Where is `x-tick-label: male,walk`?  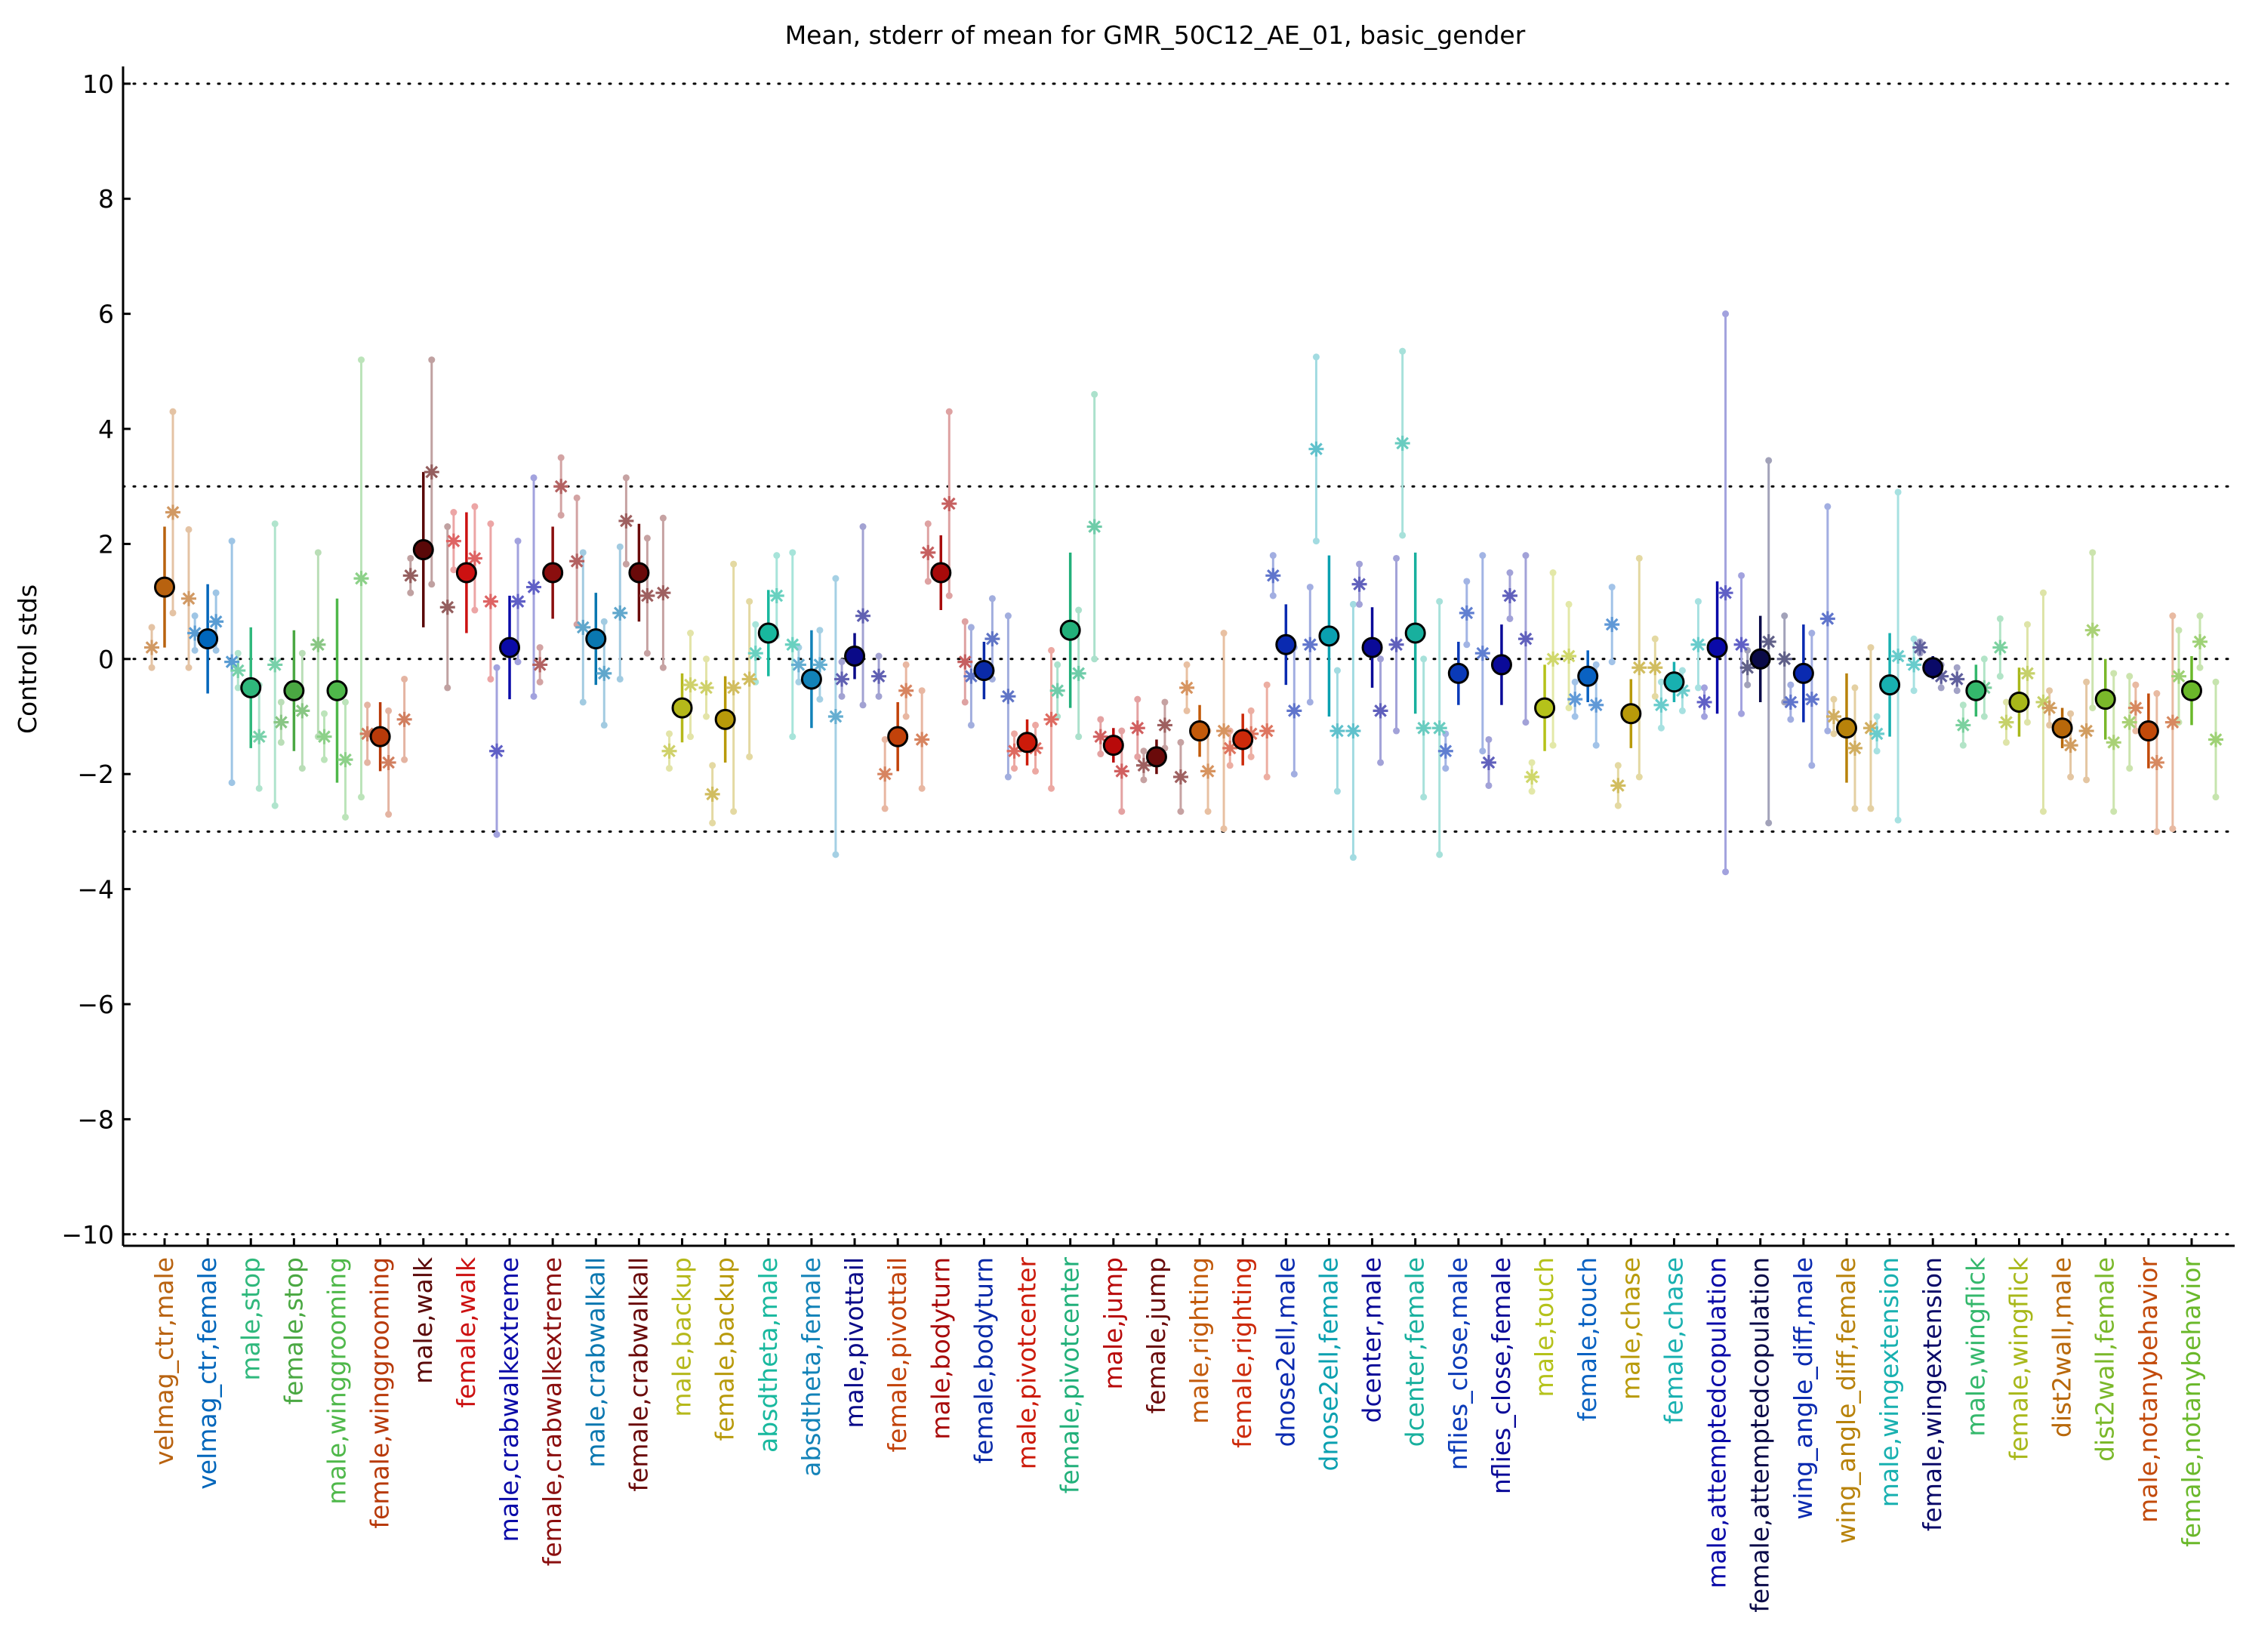
x-tick-label: male,walk is located at coordinates (423, 1320).